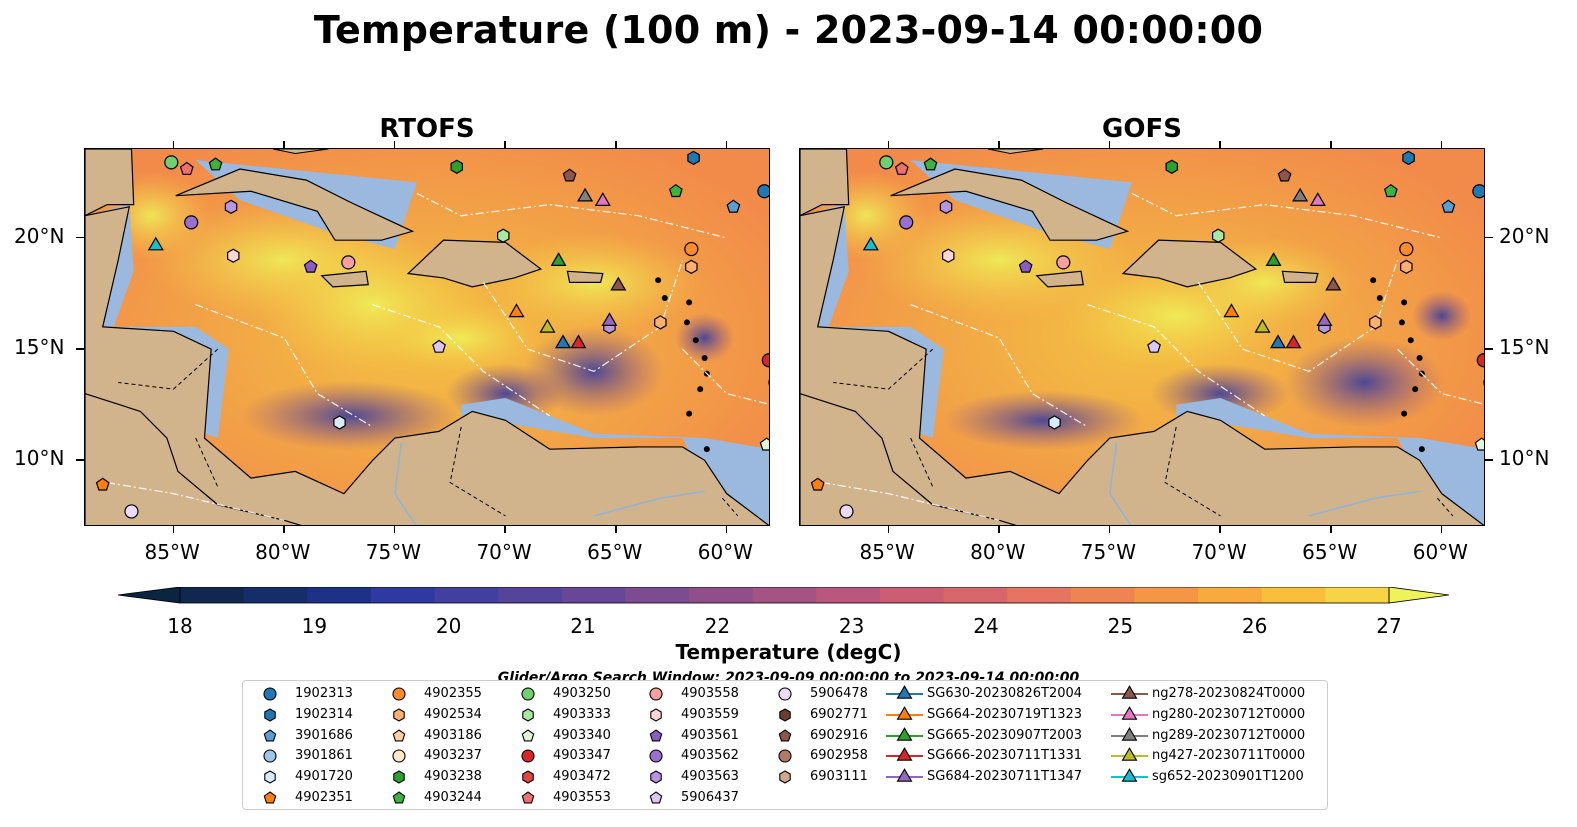 The height and width of the screenshot is (827, 1577). I want to click on legend-label: 6902916, so click(839, 735).